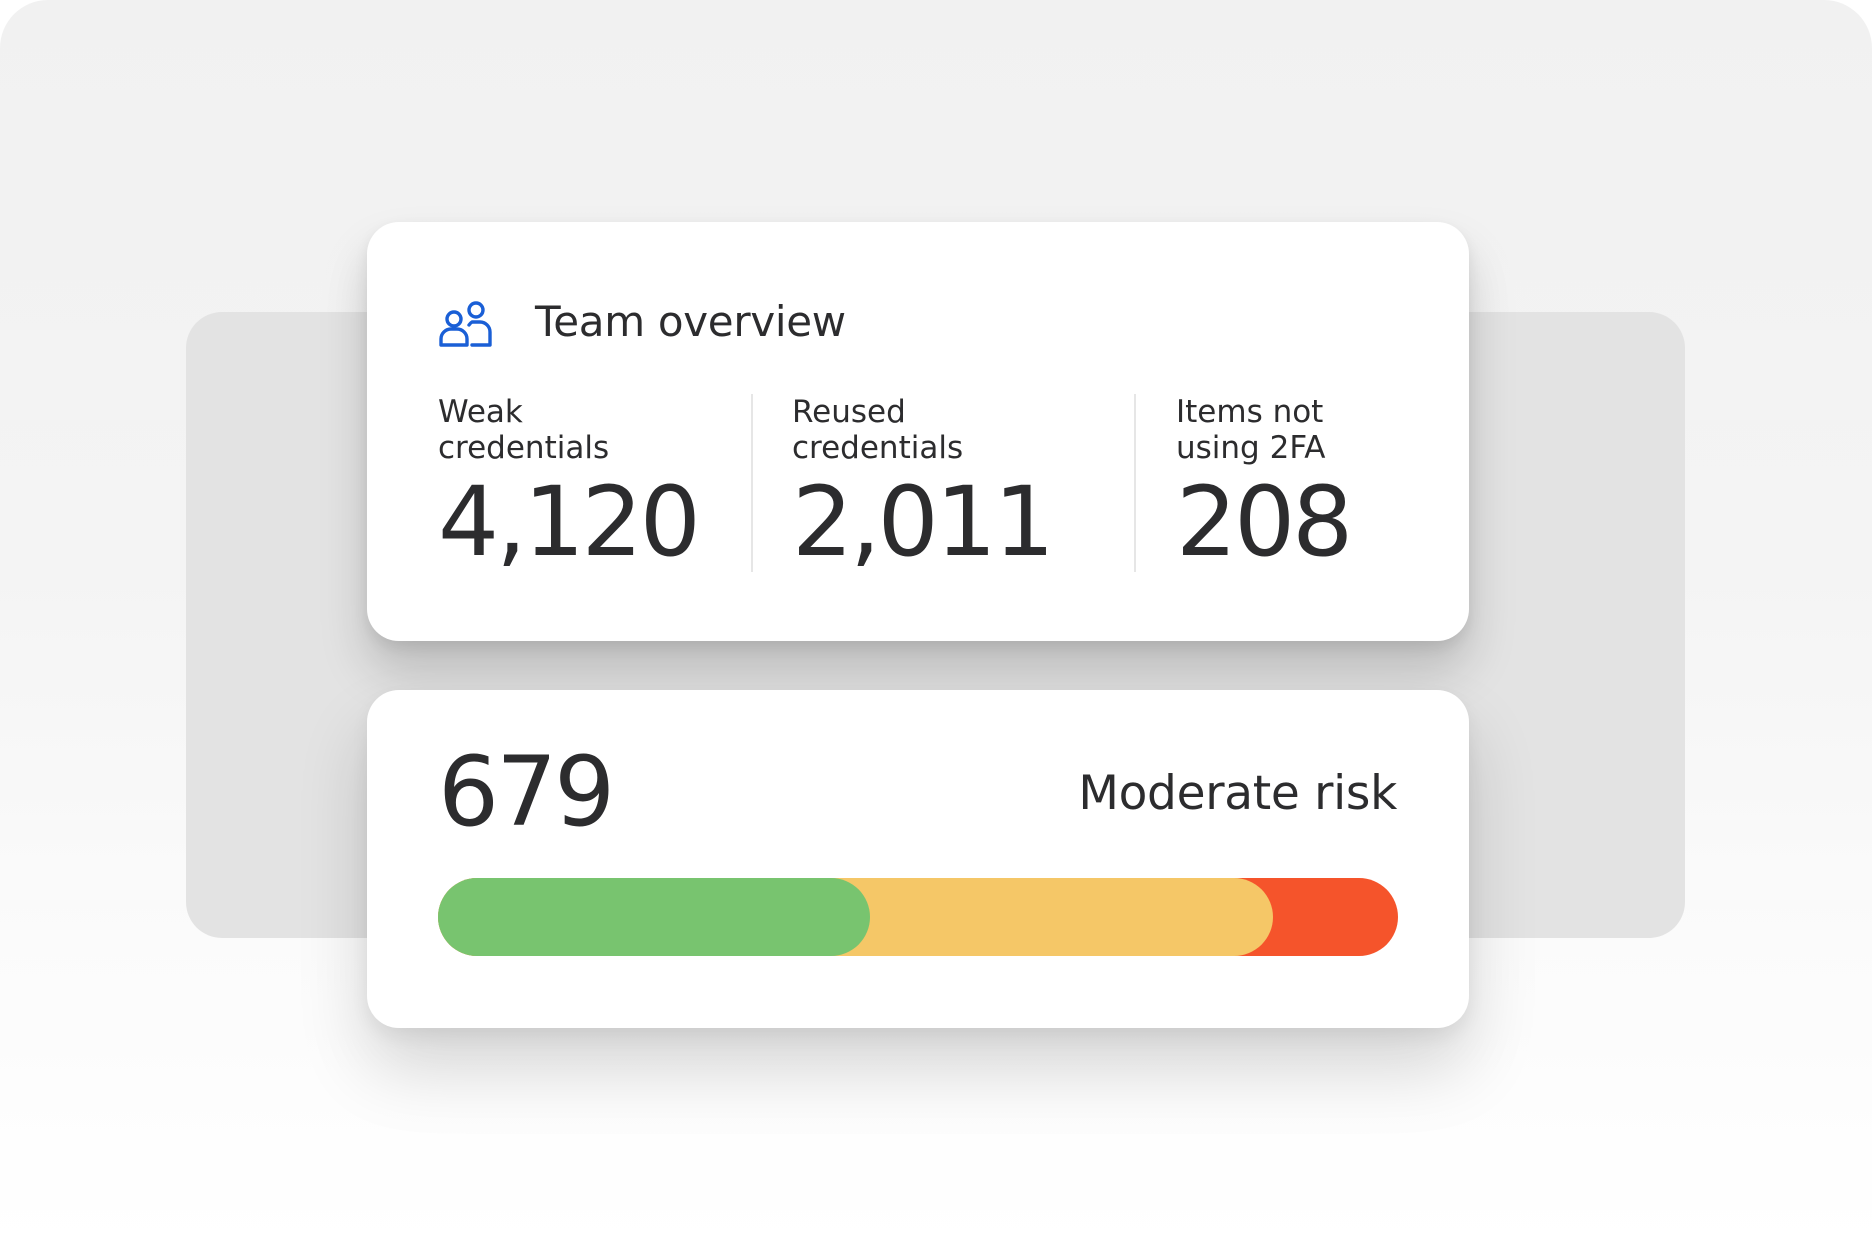 This screenshot has height=1248, width=1872. What do you see at coordinates (526, 792) in the screenshot?
I see `risk-score-value: 679` at bounding box center [526, 792].